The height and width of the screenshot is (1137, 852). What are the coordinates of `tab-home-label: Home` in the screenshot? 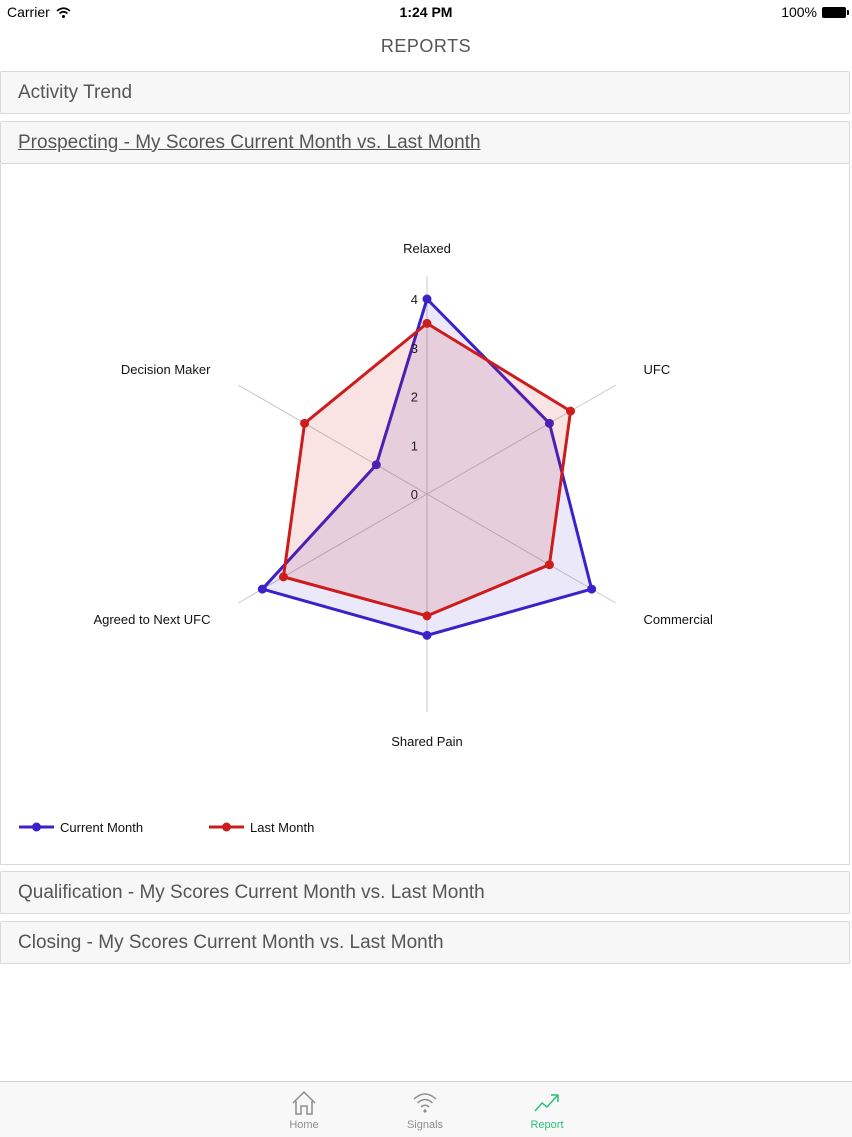 It's located at (304, 1125).